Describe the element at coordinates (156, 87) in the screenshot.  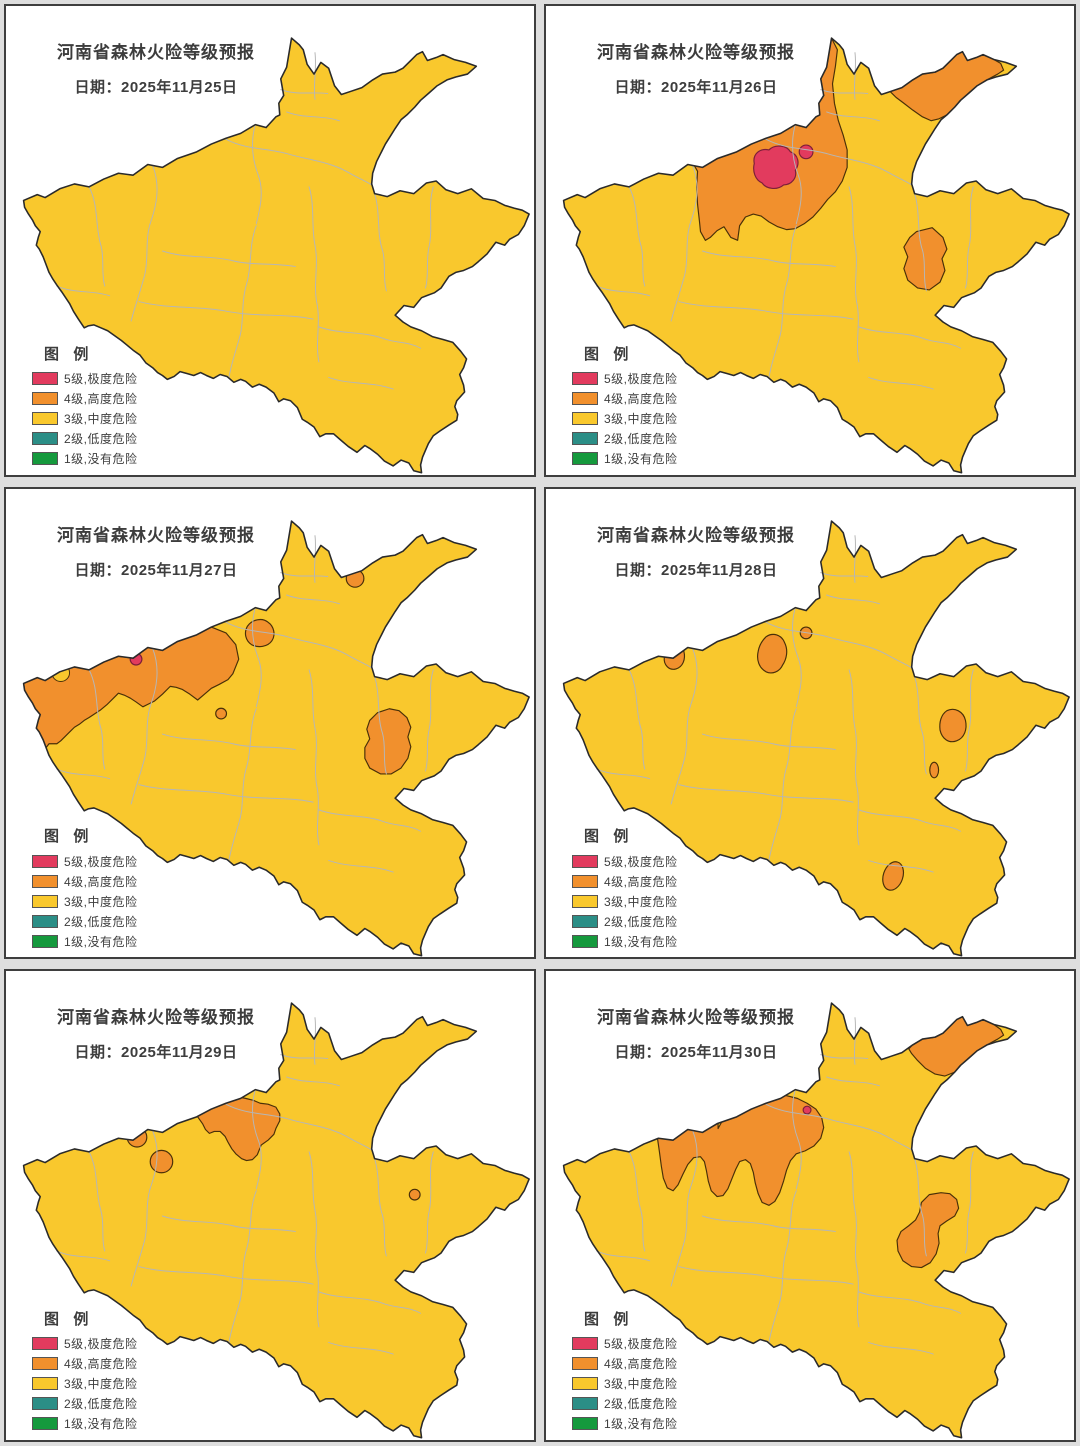
I see `map-date: 日期：2025年11月25日` at that location.